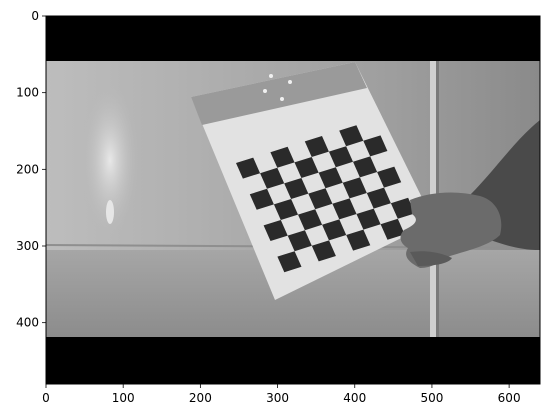 This screenshot has height=418, width=548. What do you see at coordinates (293, 360) in the screenshot?
I see `image-band-bottom` at bounding box center [293, 360].